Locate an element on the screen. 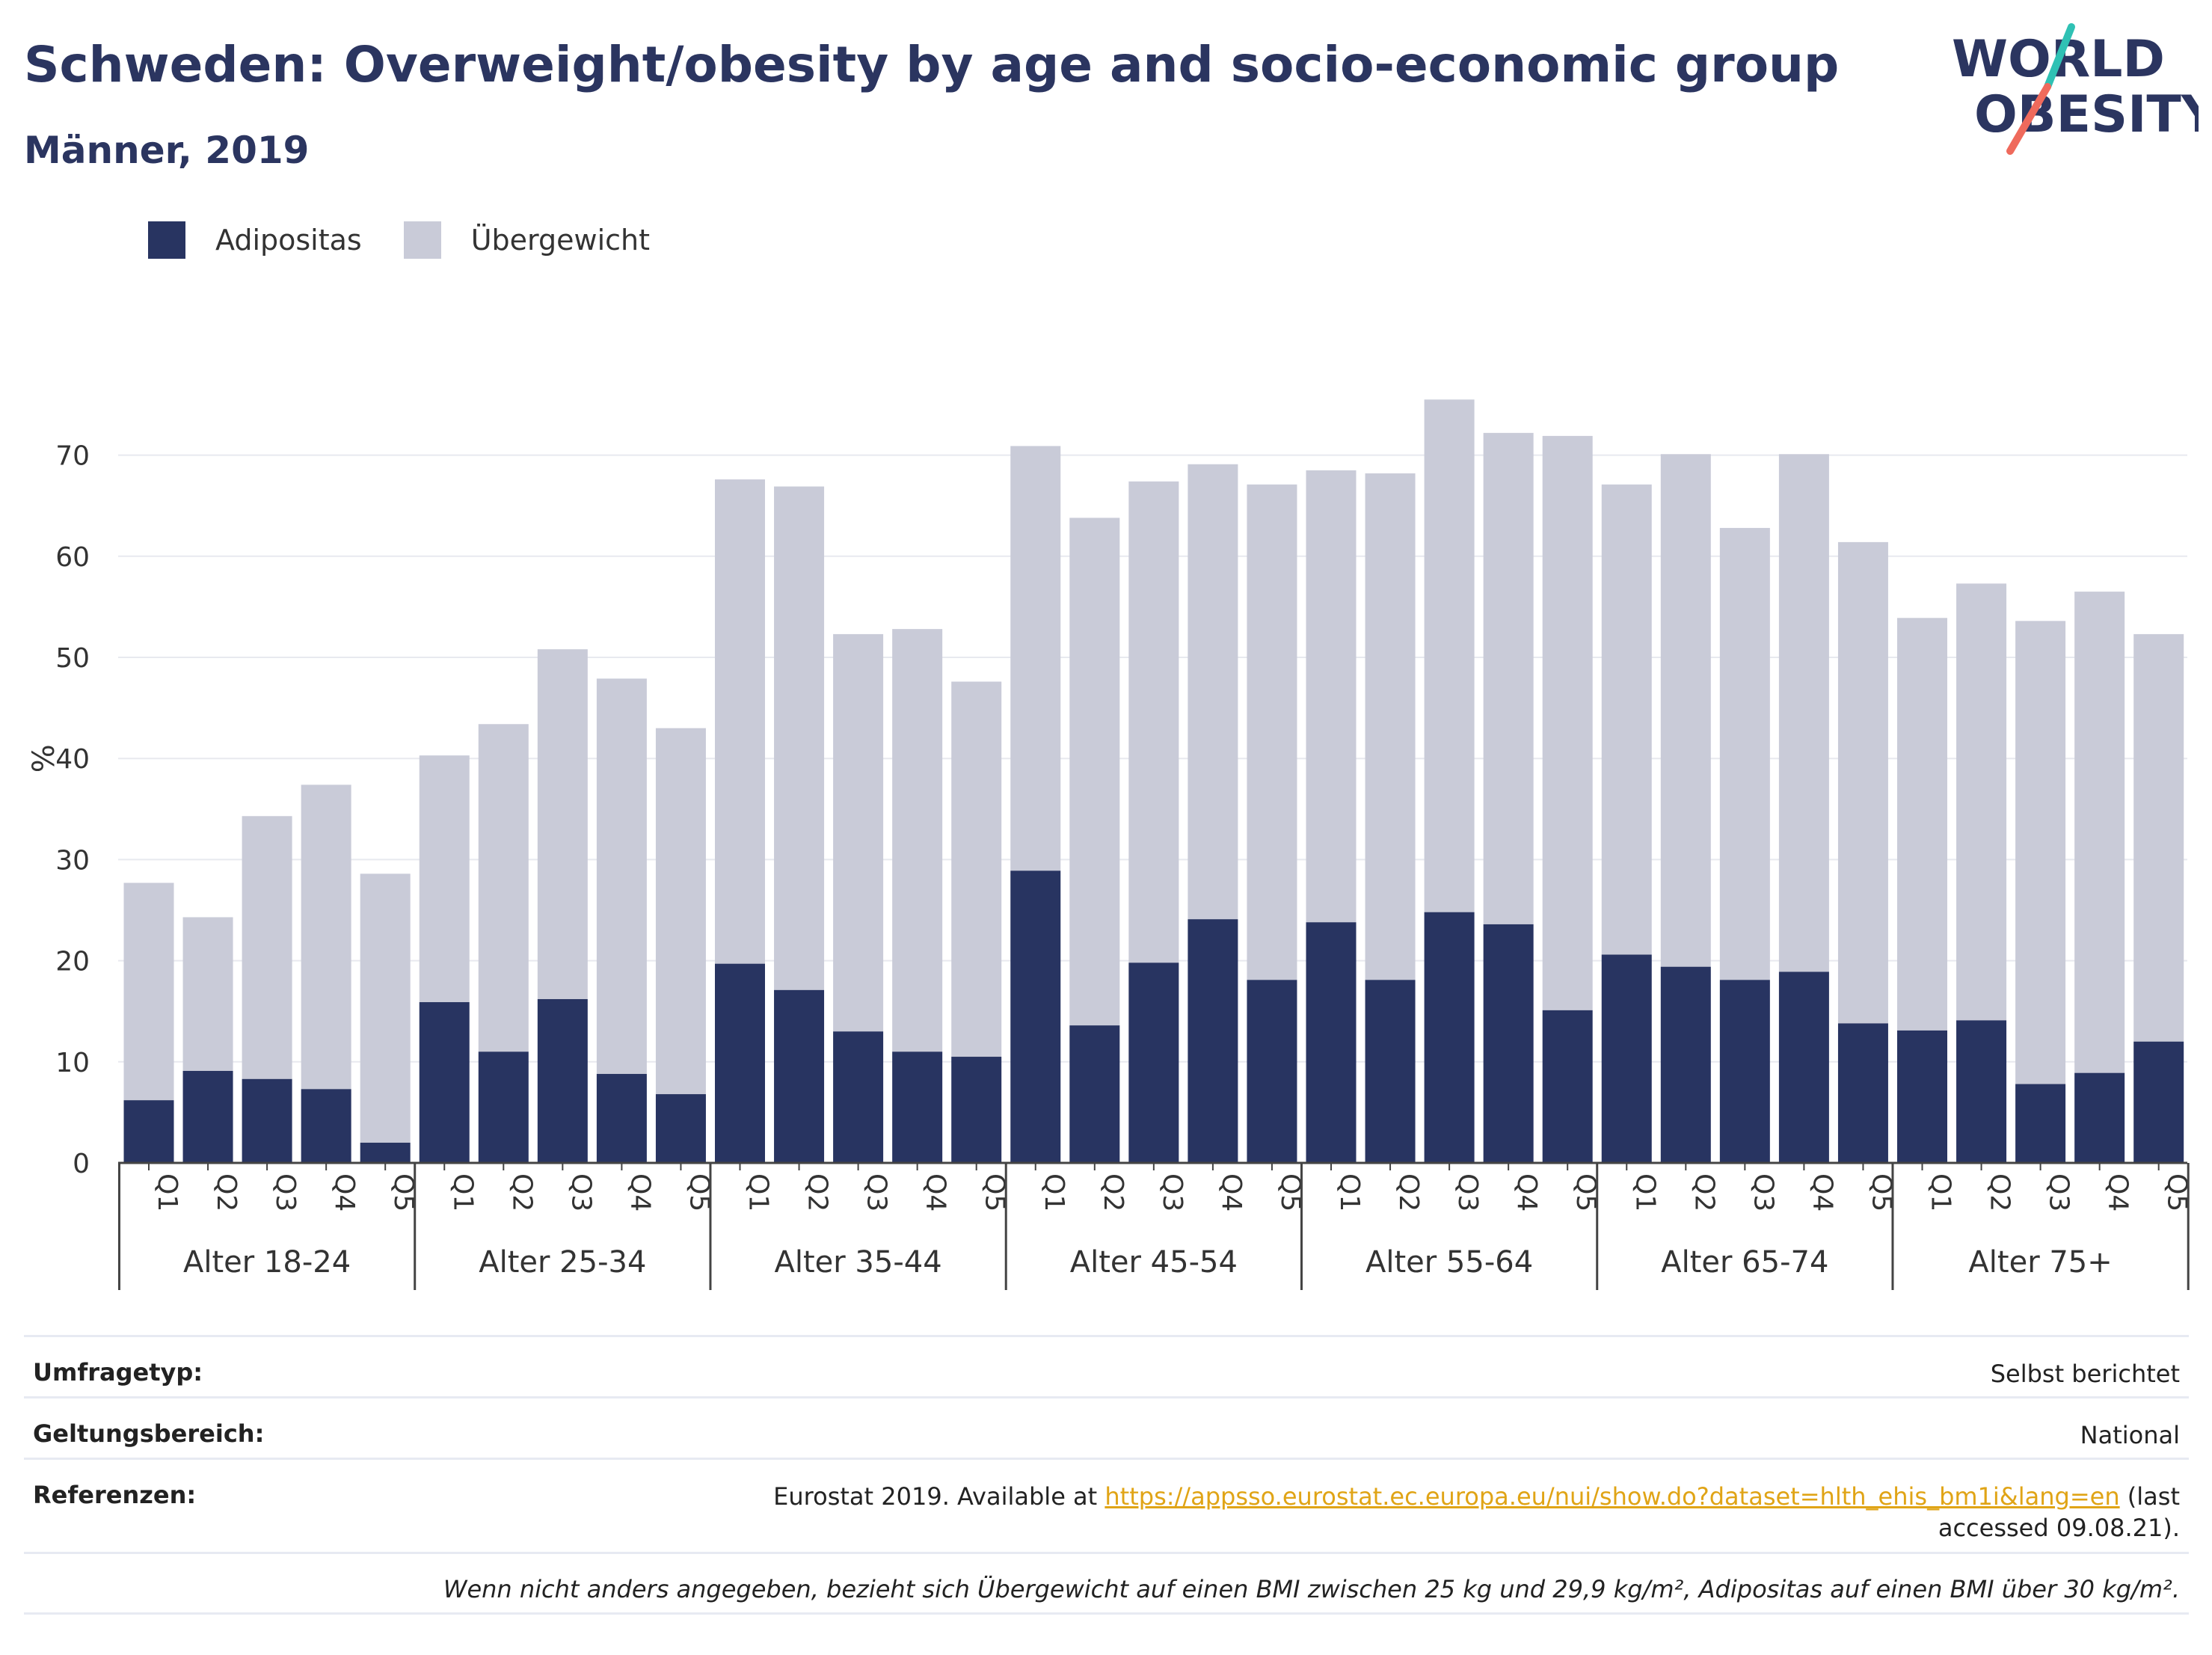 Image resolution: width=2212 pixels, height=1655 pixels. y-axis-title: % is located at coordinates (44, 758).